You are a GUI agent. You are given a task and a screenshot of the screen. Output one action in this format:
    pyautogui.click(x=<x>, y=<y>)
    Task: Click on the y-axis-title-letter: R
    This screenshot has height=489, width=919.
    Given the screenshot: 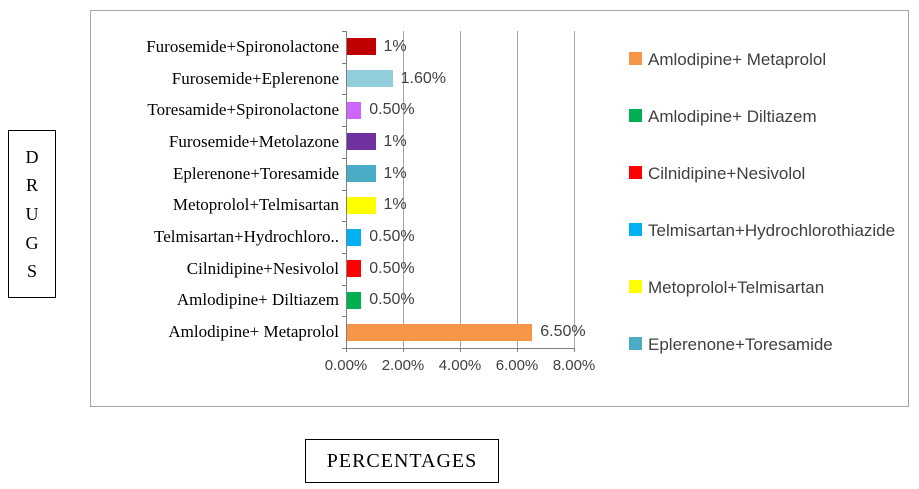 What is the action you would take?
    pyautogui.click(x=31, y=185)
    